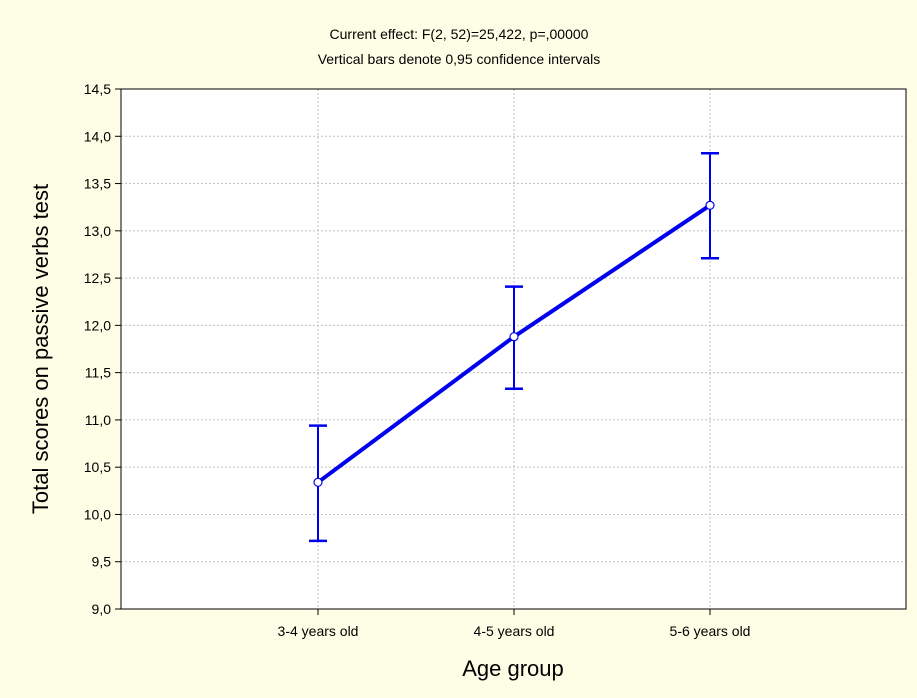  Describe the element at coordinates (98, 420) in the screenshot. I see `y-tick-label: 11,0` at that location.